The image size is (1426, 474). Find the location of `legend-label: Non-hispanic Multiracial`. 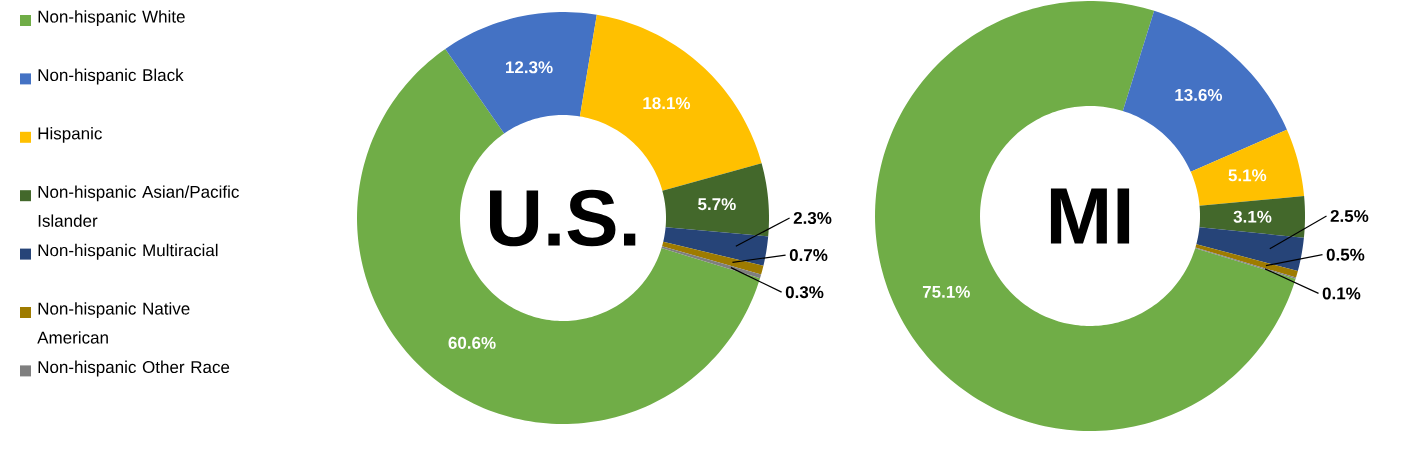

legend-label: Non-hispanic Multiracial is located at coordinates (128, 251).